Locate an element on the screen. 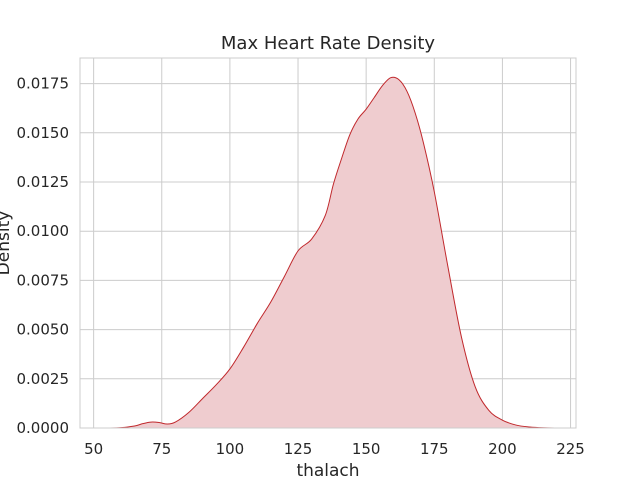  x-tick-label: 225 is located at coordinates (570, 449).